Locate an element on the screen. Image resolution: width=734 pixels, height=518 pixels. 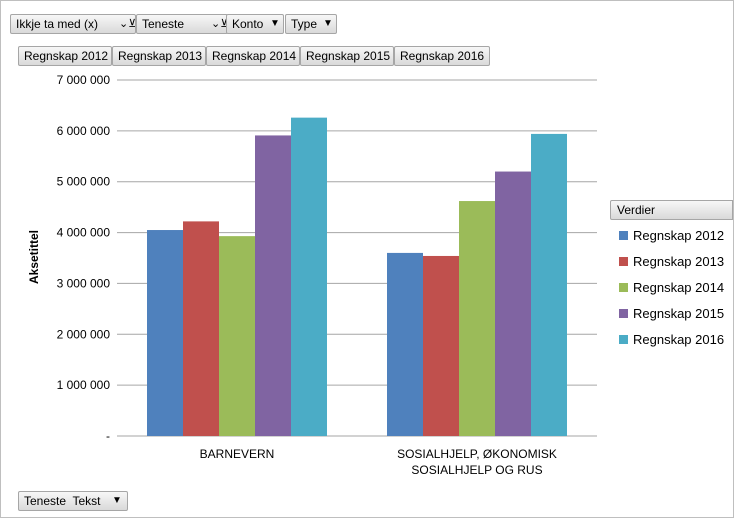
filter-label: Konto is located at coordinates (248, 24).